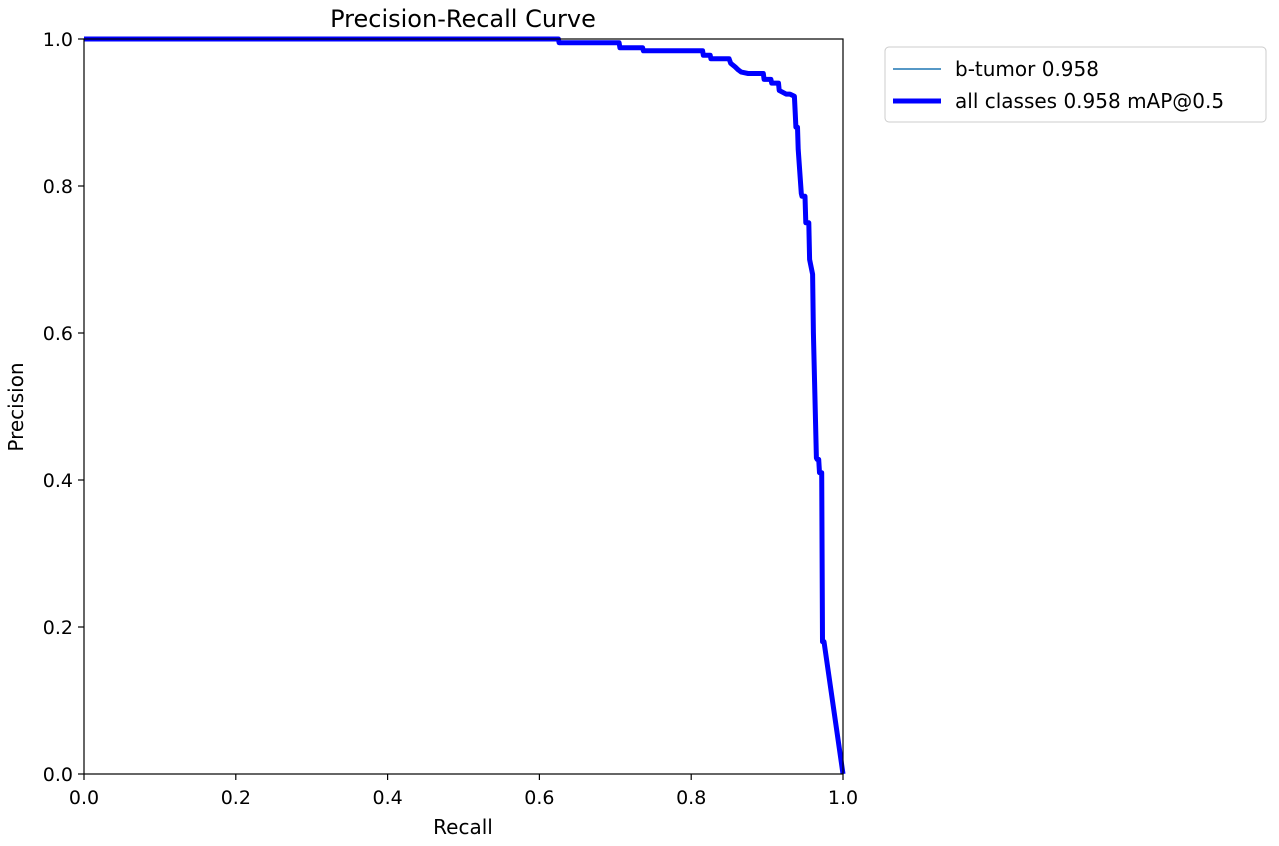 This screenshot has height=846, width=1279. I want to click on legend-label-1: all classes 0.958 mAP@0.5, so click(1089, 101).